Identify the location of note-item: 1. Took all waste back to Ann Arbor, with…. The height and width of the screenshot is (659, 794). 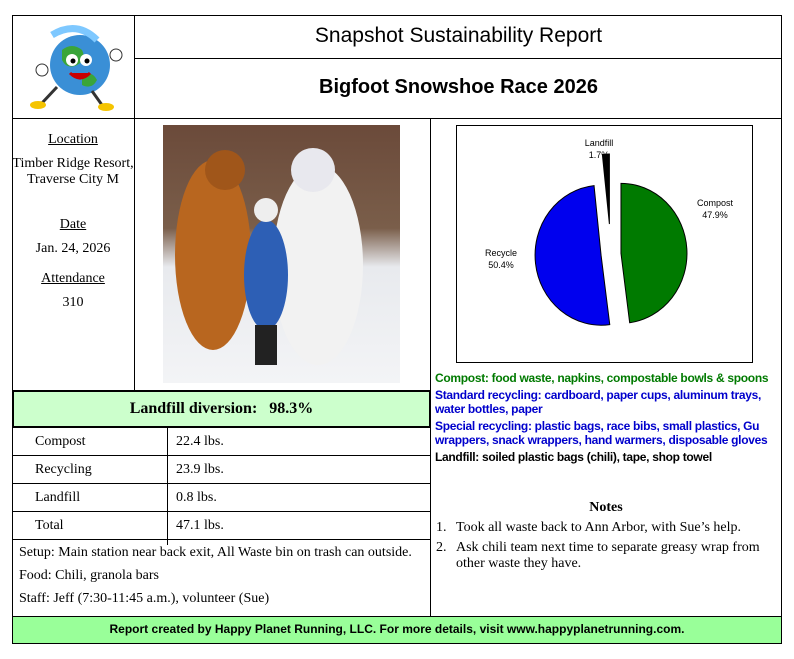
(606, 528).